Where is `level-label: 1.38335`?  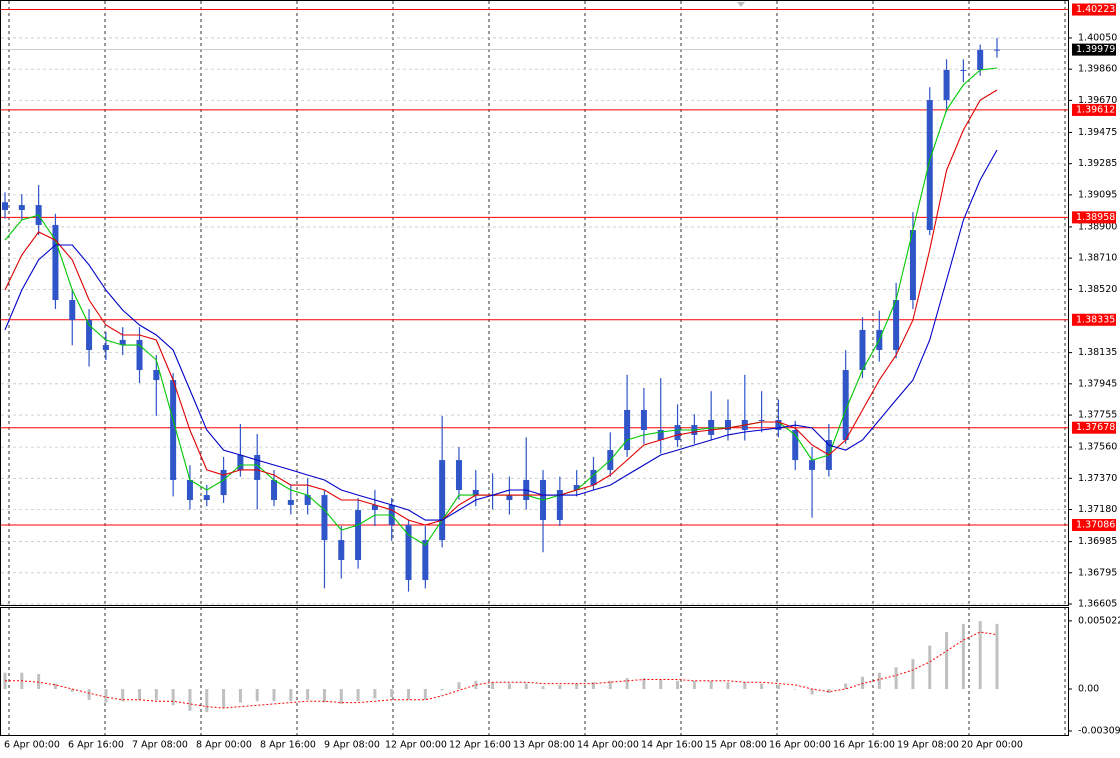 level-label: 1.38335 is located at coordinates (1095, 319).